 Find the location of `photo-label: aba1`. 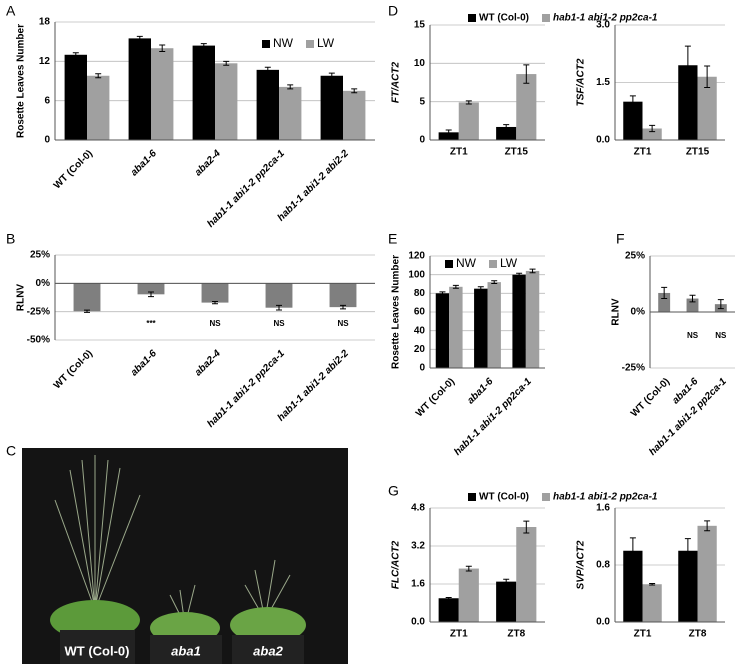

photo-label: aba1 is located at coordinates (186, 650).